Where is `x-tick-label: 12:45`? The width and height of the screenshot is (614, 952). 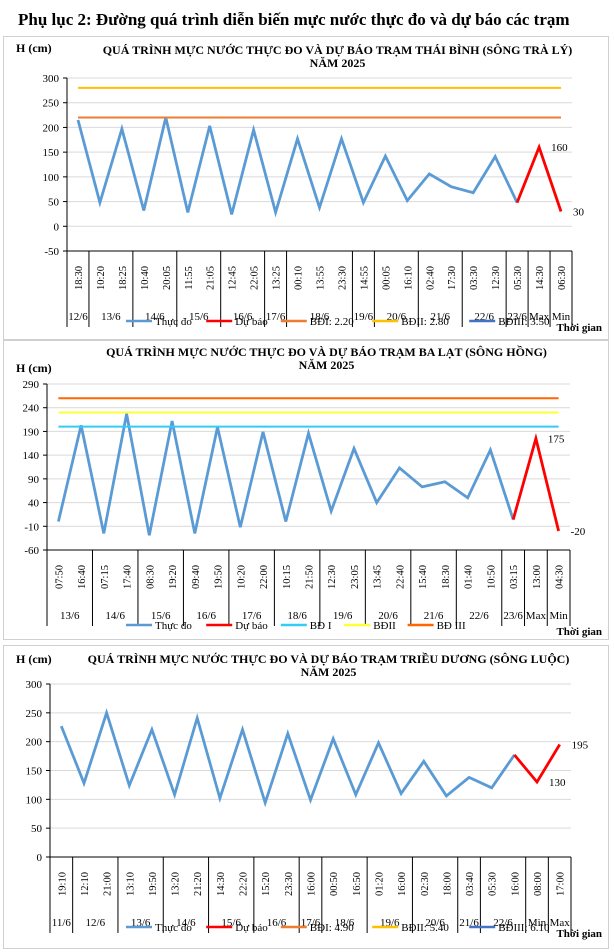
x-tick-label: 12:45 is located at coordinates (233, 278).